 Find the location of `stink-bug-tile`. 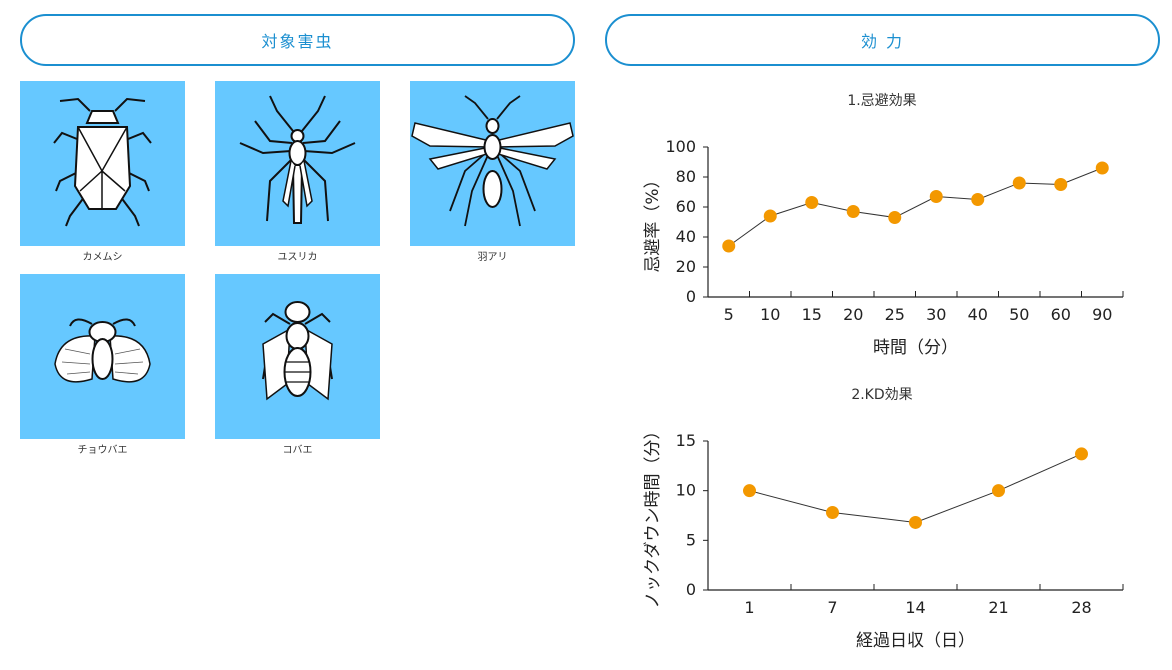

stink-bug-tile is located at coordinates (102, 163).